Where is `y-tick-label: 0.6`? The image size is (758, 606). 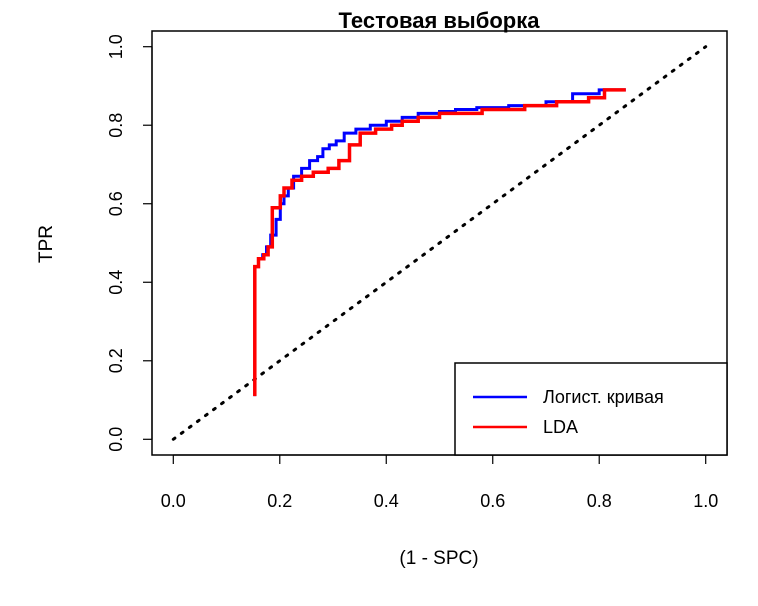 y-tick-label: 0.6 is located at coordinates (116, 203).